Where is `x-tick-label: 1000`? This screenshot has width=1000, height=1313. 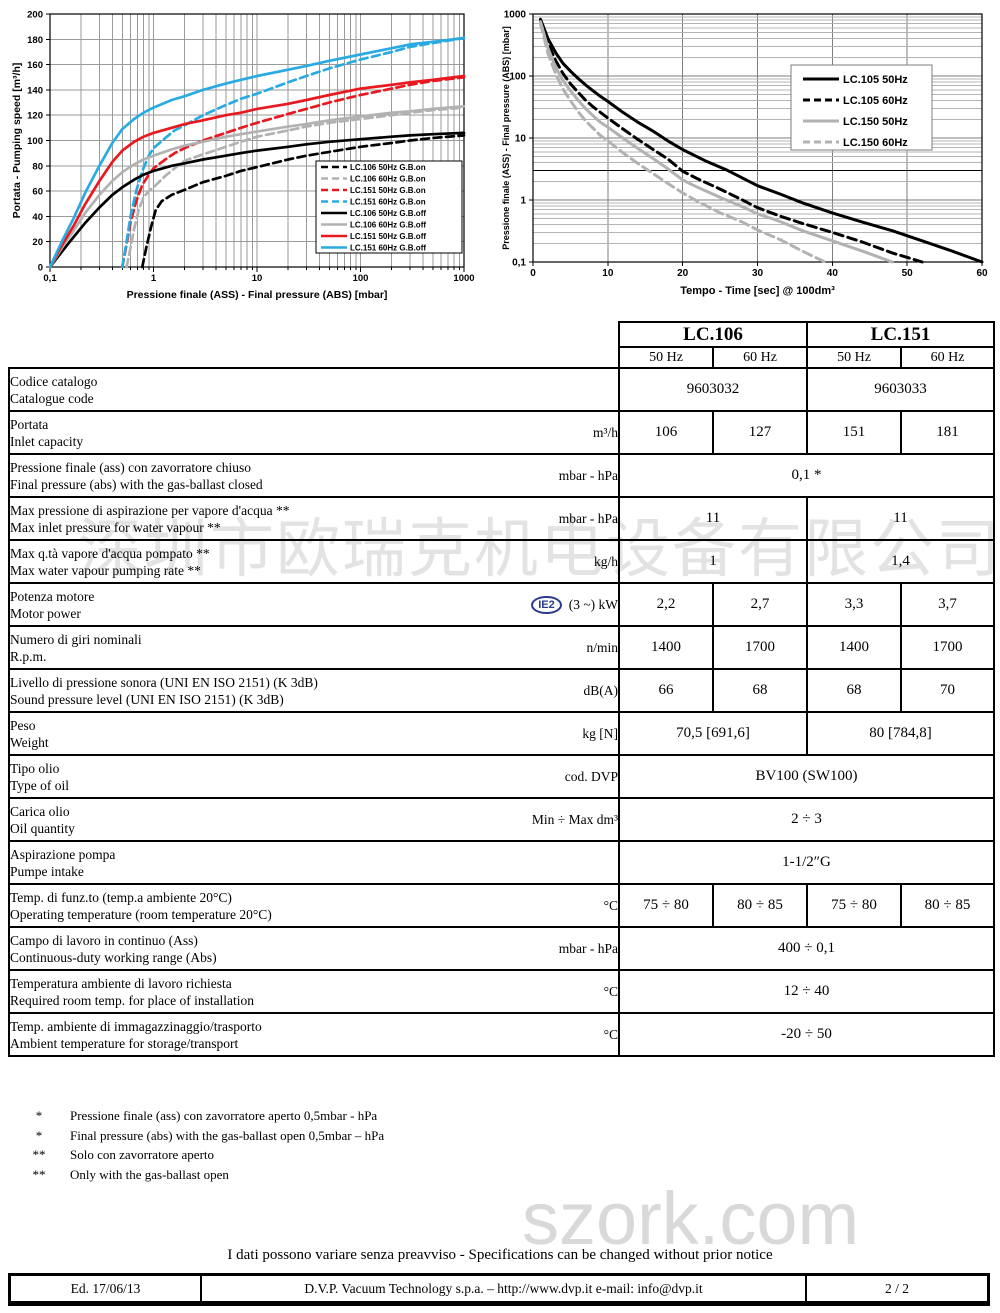
x-tick-label: 1000 is located at coordinates (463, 278).